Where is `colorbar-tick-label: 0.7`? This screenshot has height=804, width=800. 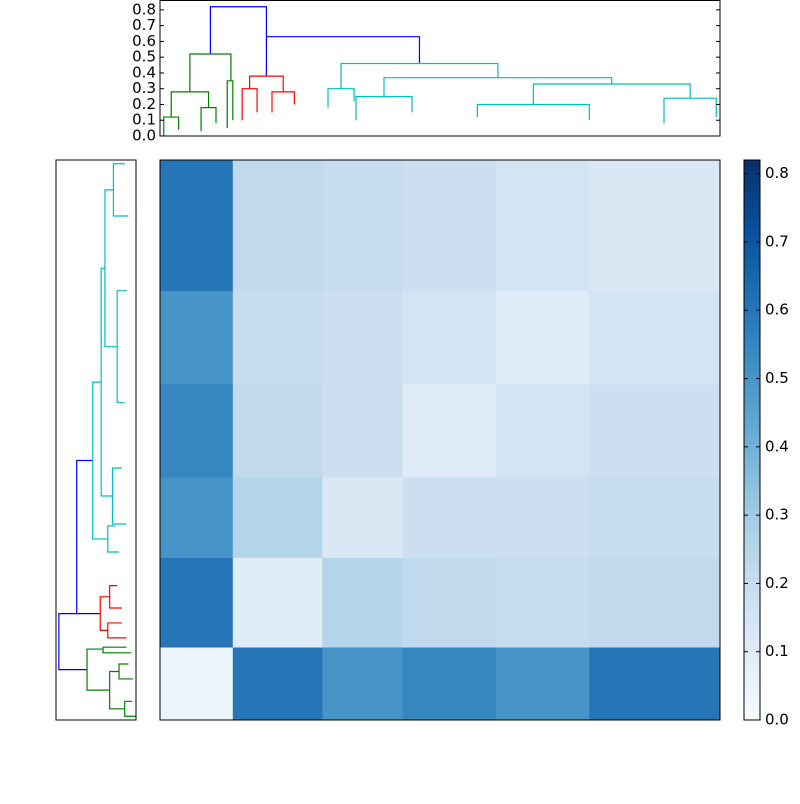
colorbar-tick-label: 0.7 is located at coordinates (777, 241).